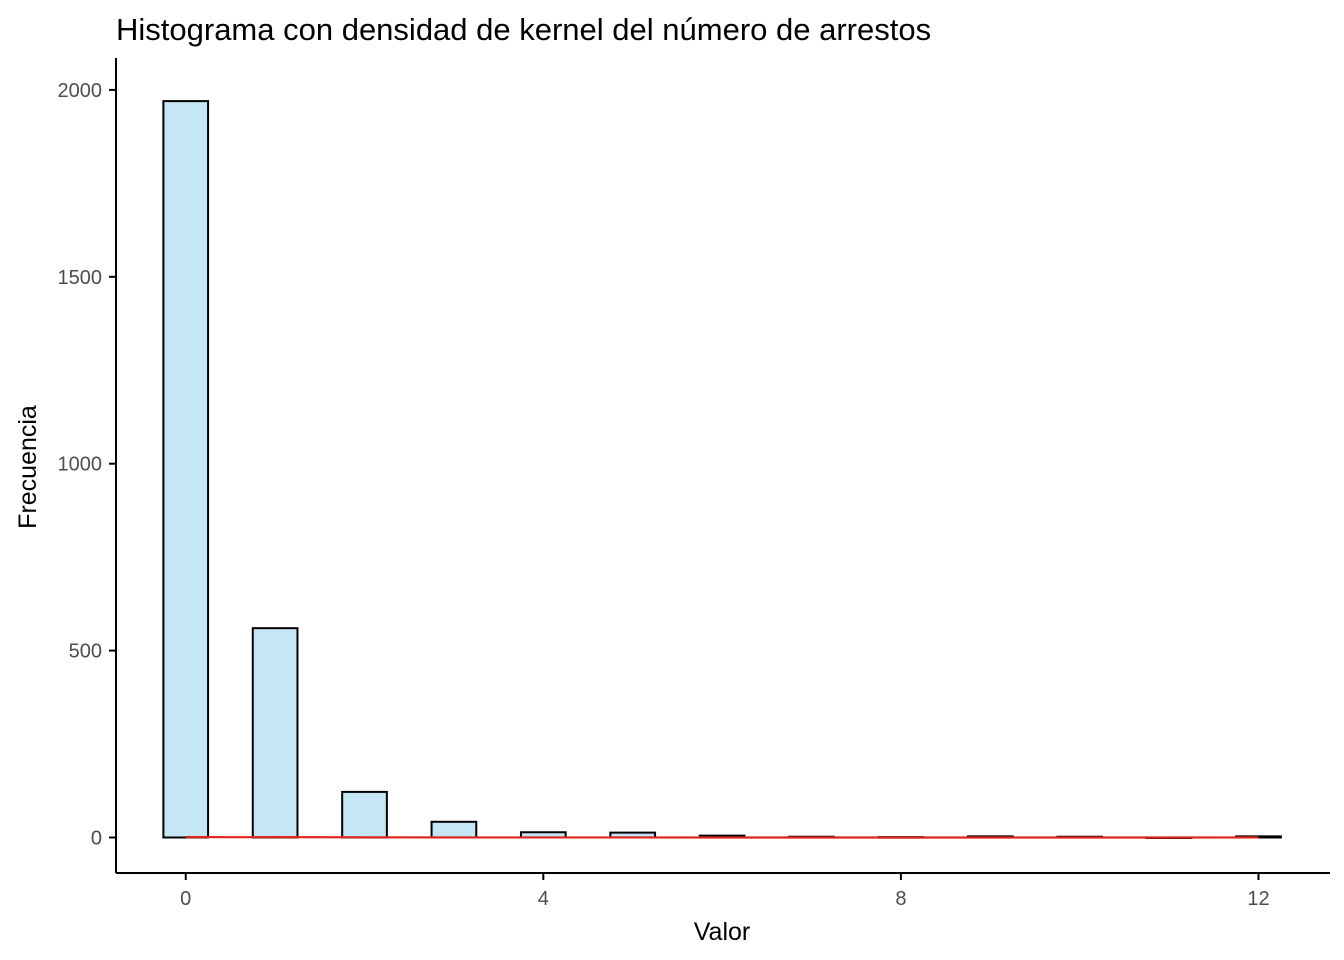 This screenshot has height=960, width=1344. What do you see at coordinates (80, 465) in the screenshot?
I see `y-tick-label-1000: 1000` at bounding box center [80, 465].